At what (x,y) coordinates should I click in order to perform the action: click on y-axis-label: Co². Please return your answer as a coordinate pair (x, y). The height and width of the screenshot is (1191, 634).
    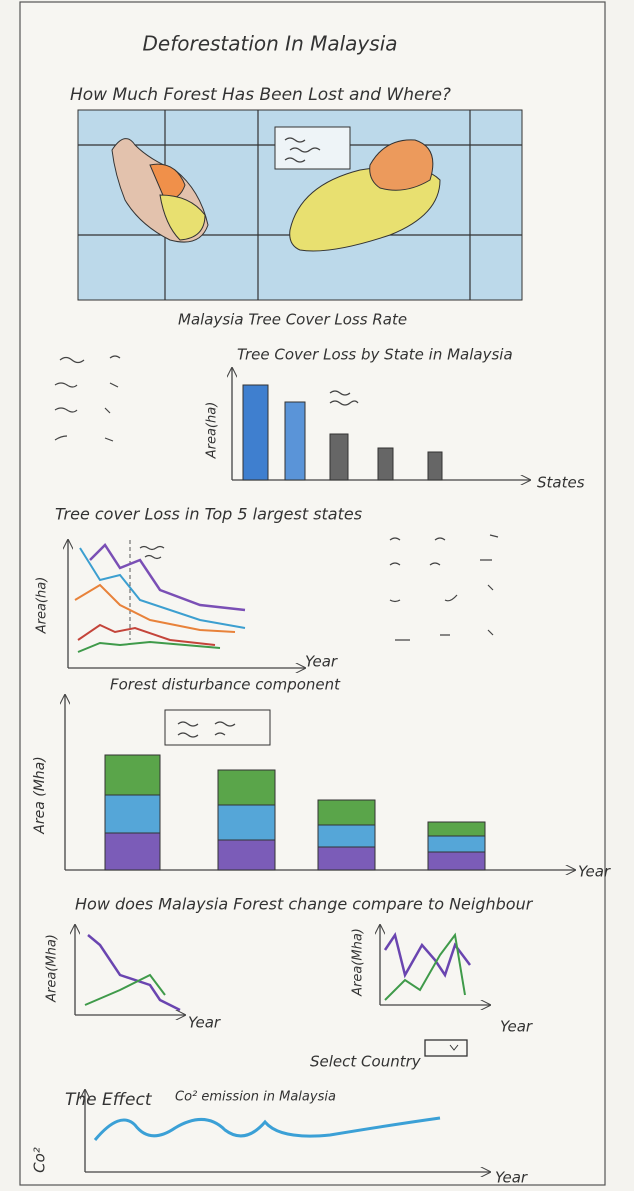
    Looking at the image, I should click on (40, 1160).